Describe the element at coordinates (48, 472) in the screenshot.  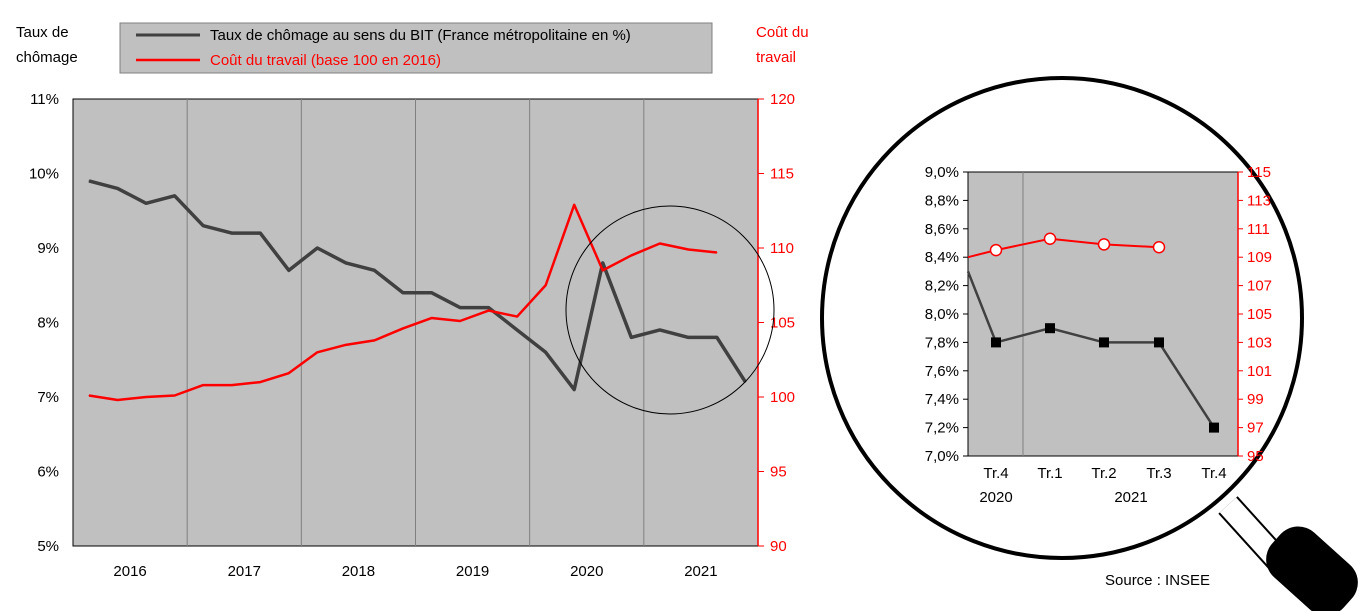
I see `y-tick-label: 6%` at that location.